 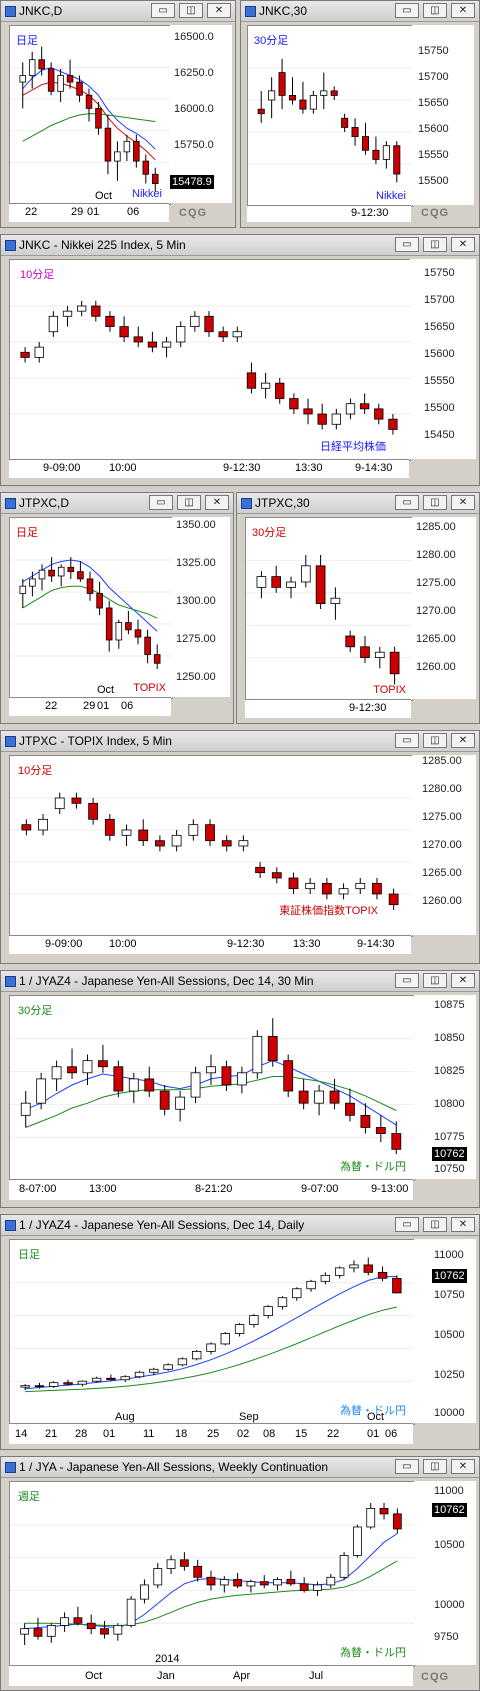 What do you see at coordinates (449, 1375) in the screenshot?
I see `y-tick: 10250` at bounding box center [449, 1375].